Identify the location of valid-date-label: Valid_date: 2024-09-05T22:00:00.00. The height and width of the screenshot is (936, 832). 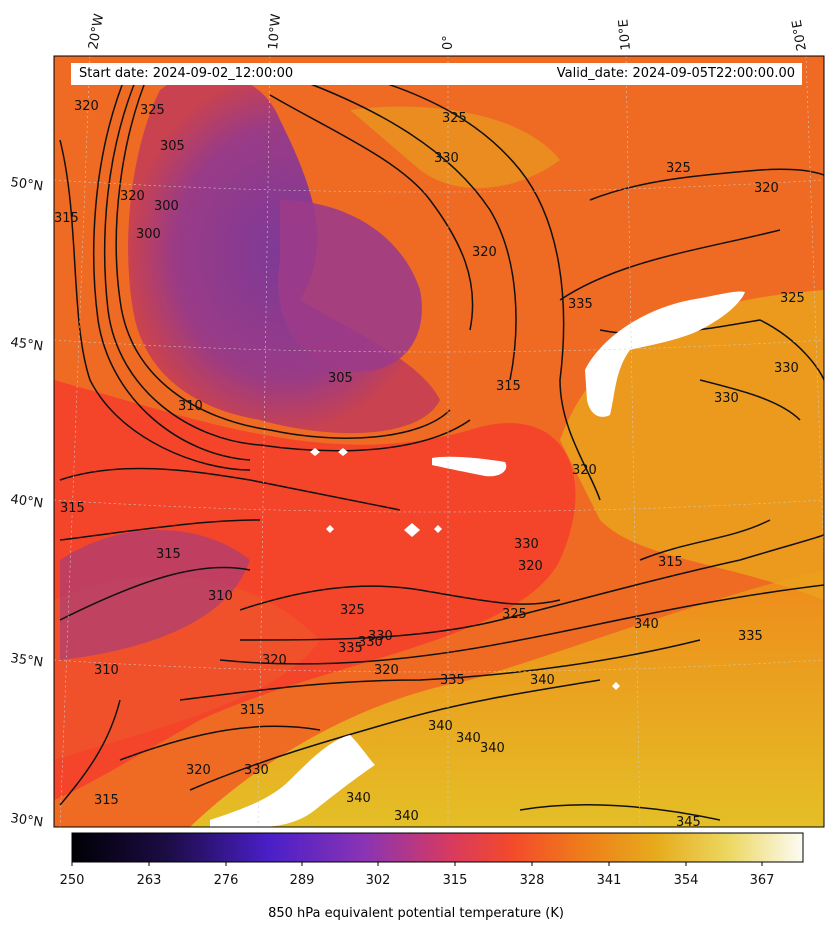
(675, 73).